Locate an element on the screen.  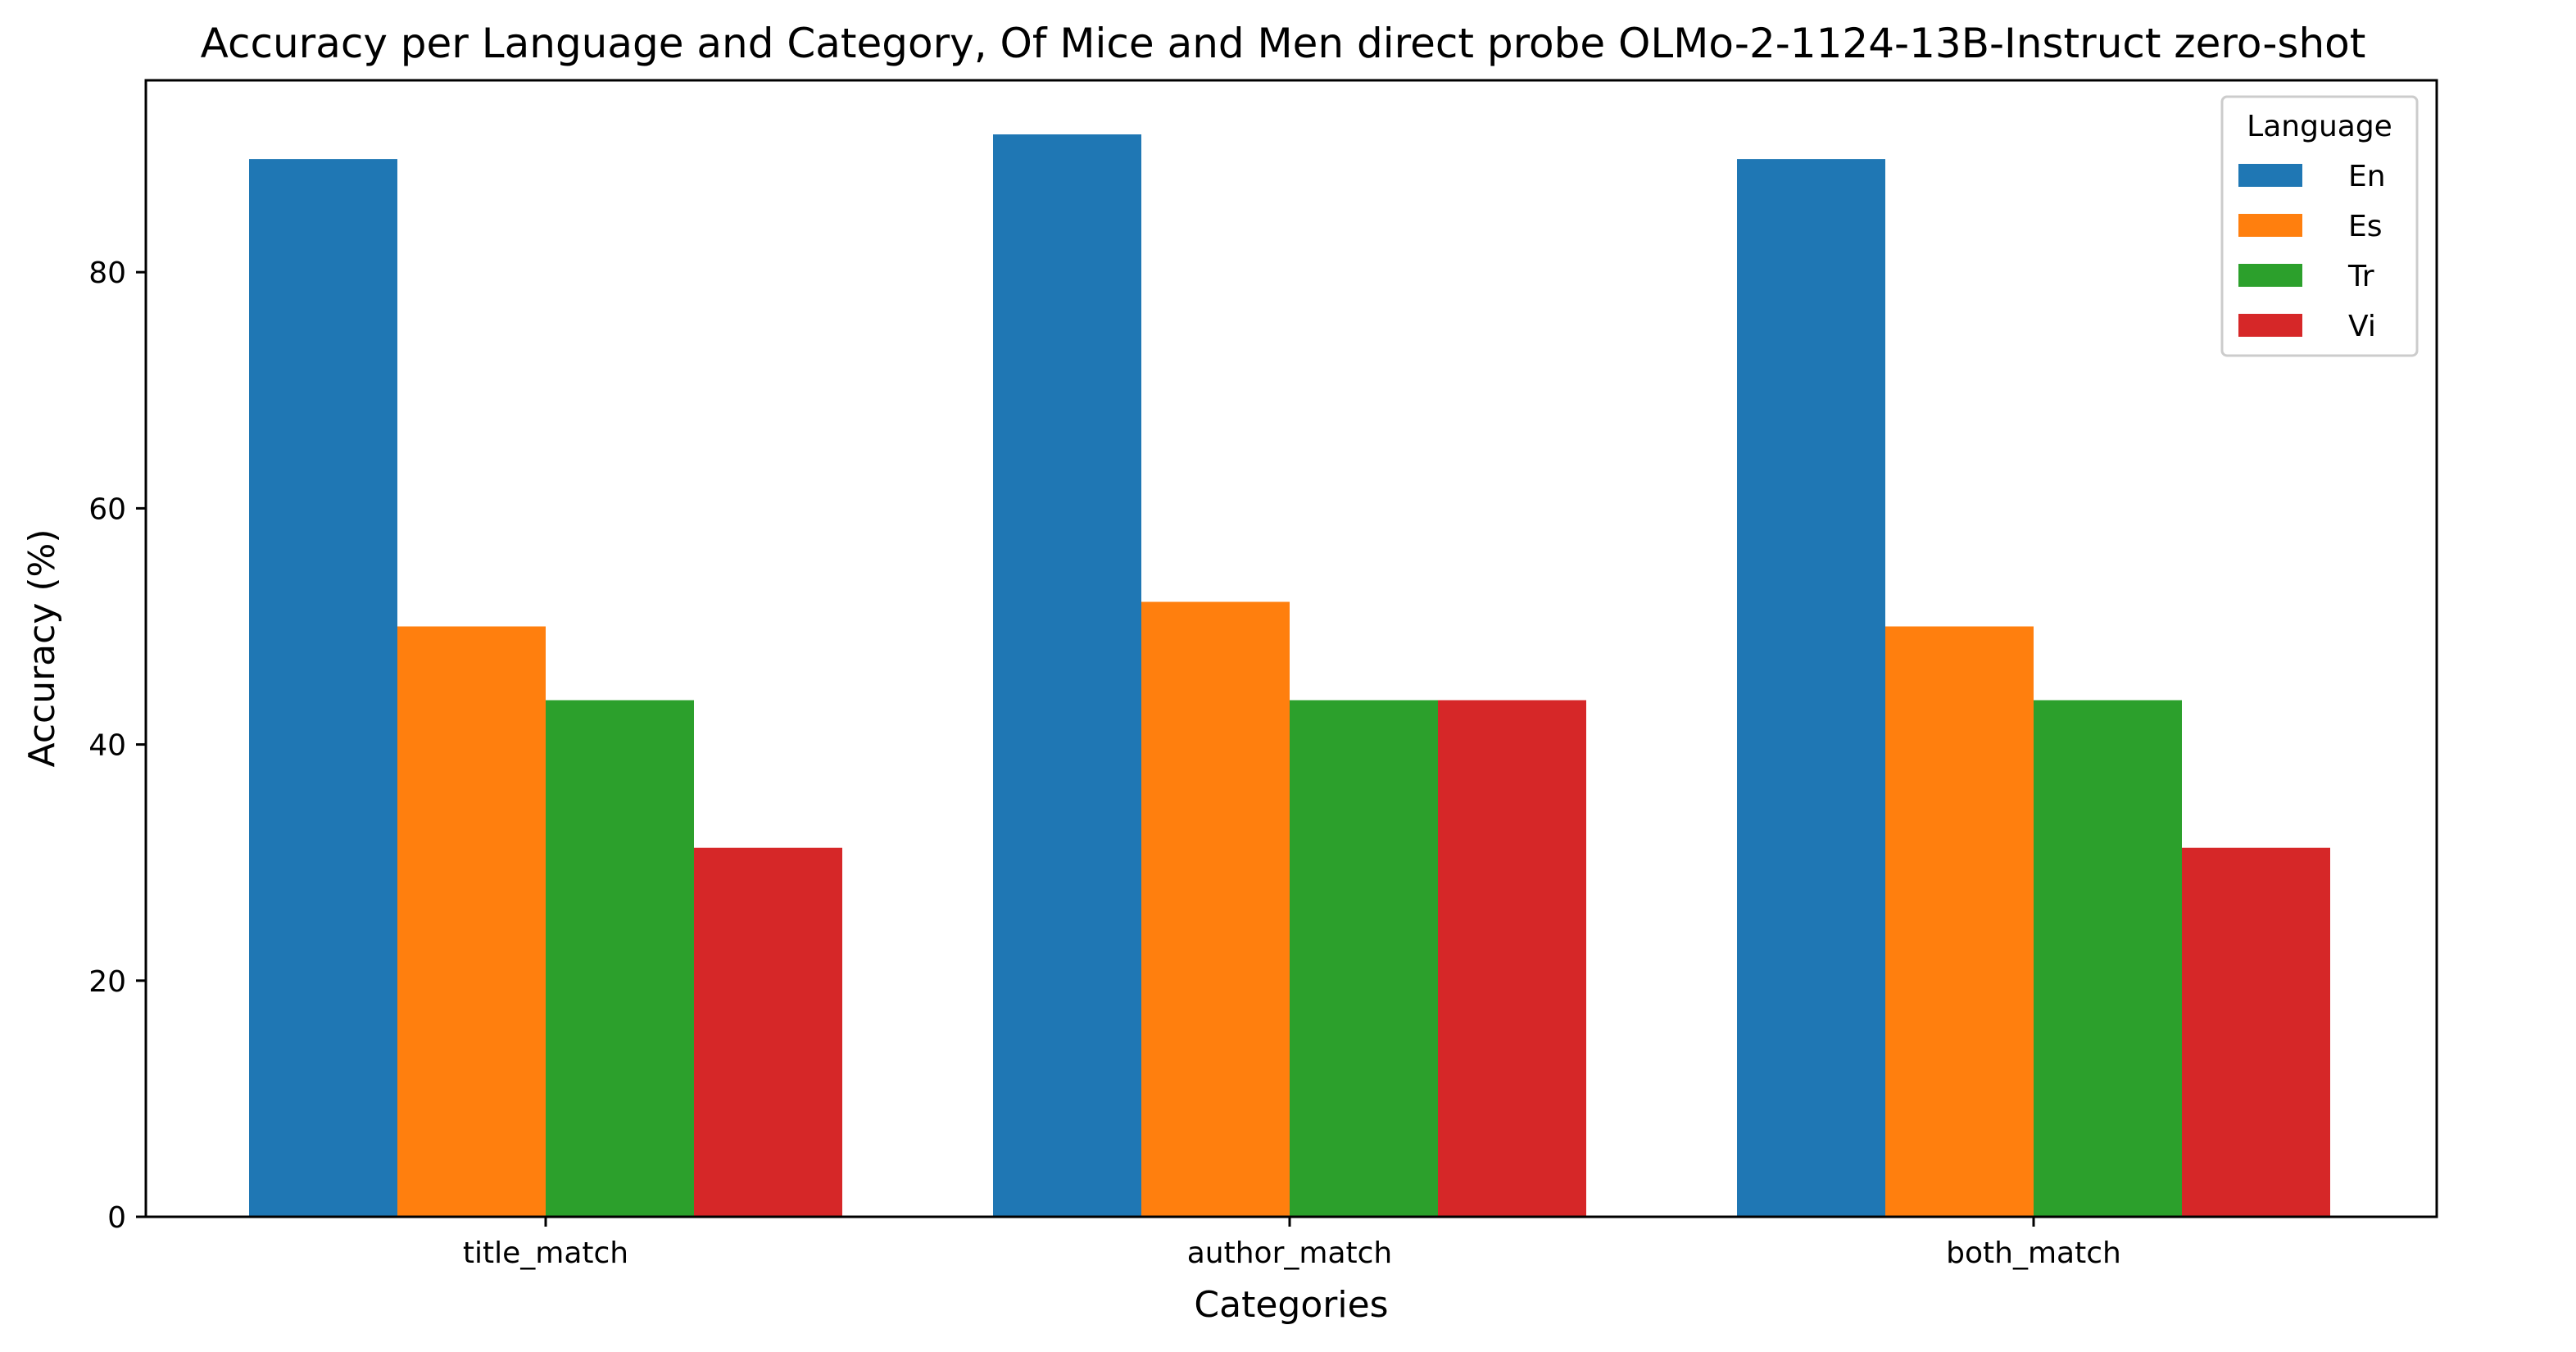
legend-swatch-es is located at coordinates (2270, 226).